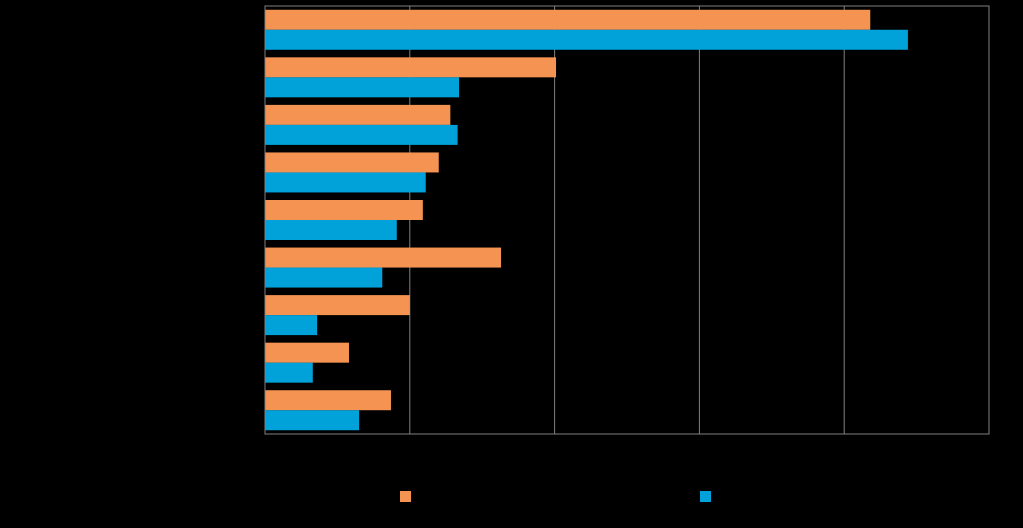 Image resolution: width=1023 pixels, height=528 pixels. I want to click on legend, so click(555, 496).